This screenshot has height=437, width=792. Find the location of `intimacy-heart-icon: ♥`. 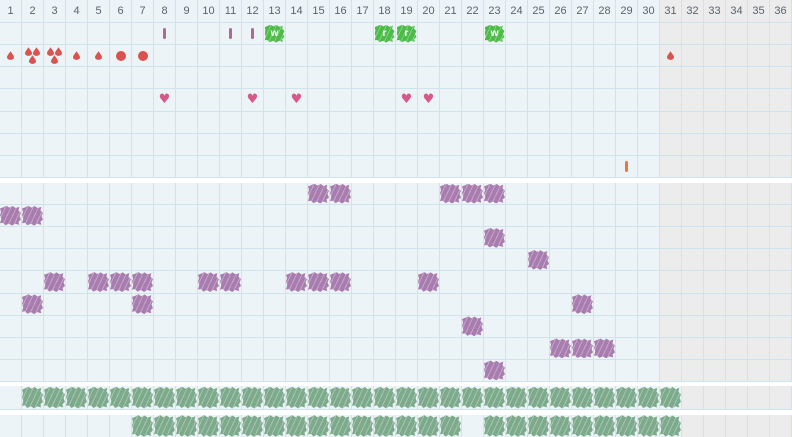

intimacy-heart-icon: ♥ is located at coordinates (164, 100).